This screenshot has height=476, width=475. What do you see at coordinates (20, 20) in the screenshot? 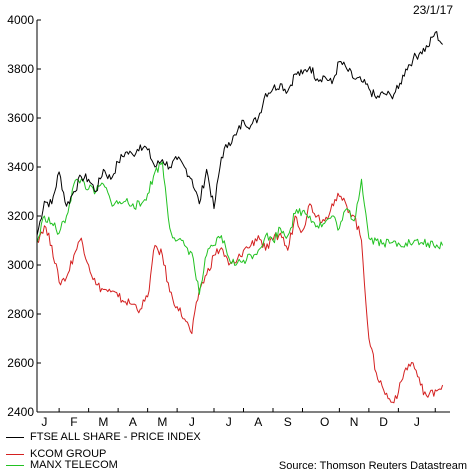
I see `y-tick-label: 4000` at bounding box center [20, 20].